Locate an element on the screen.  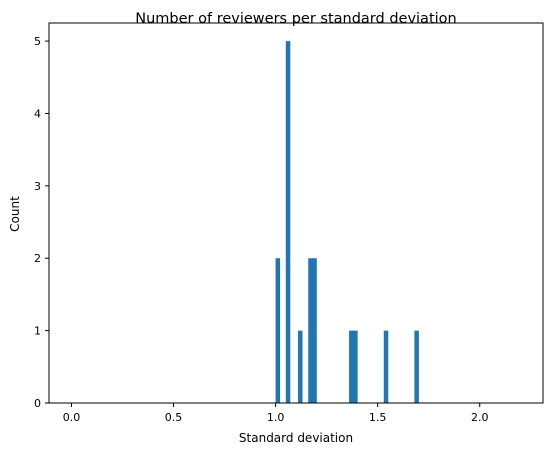
x-tick-label: 0.0 is located at coordinates (72, 417).